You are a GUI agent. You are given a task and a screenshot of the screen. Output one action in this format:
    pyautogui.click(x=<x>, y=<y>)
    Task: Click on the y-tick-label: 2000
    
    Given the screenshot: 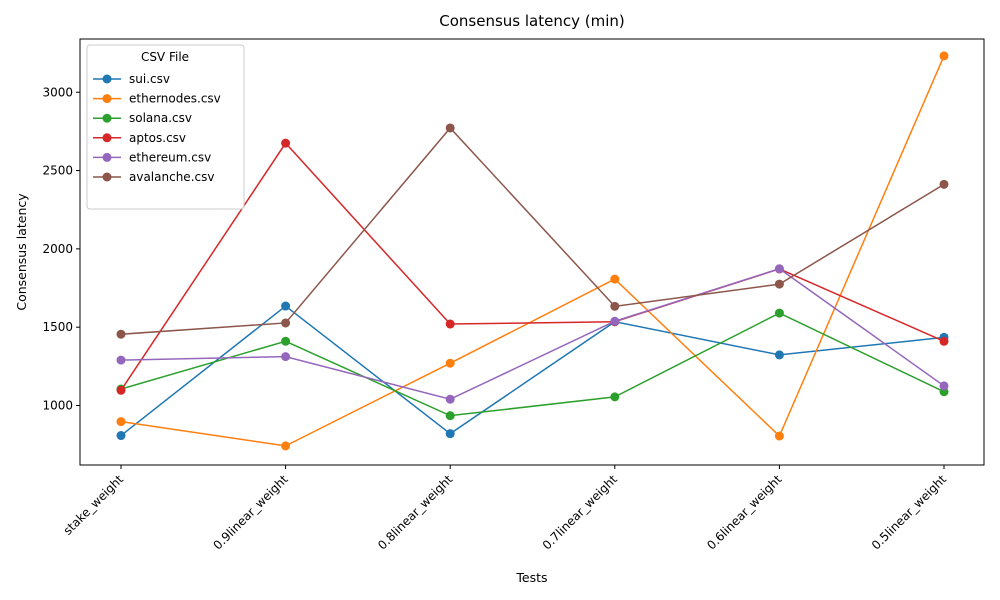 What is the action you would take?
    pyautogui.click(x=57, y=249)
    